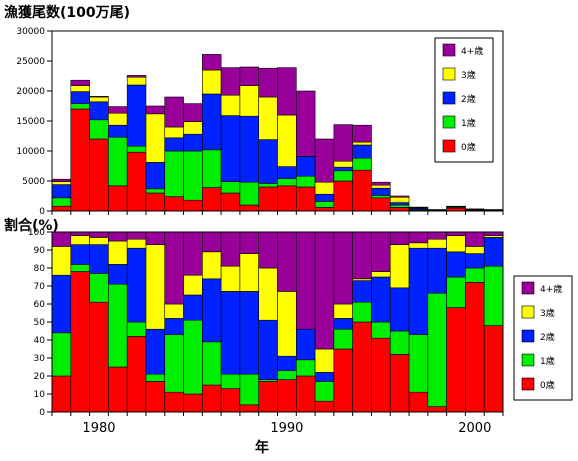  Describe the element at coordinates (343, 196) in the screenshot. I see `bar-segment-1993-0歳` at that location.